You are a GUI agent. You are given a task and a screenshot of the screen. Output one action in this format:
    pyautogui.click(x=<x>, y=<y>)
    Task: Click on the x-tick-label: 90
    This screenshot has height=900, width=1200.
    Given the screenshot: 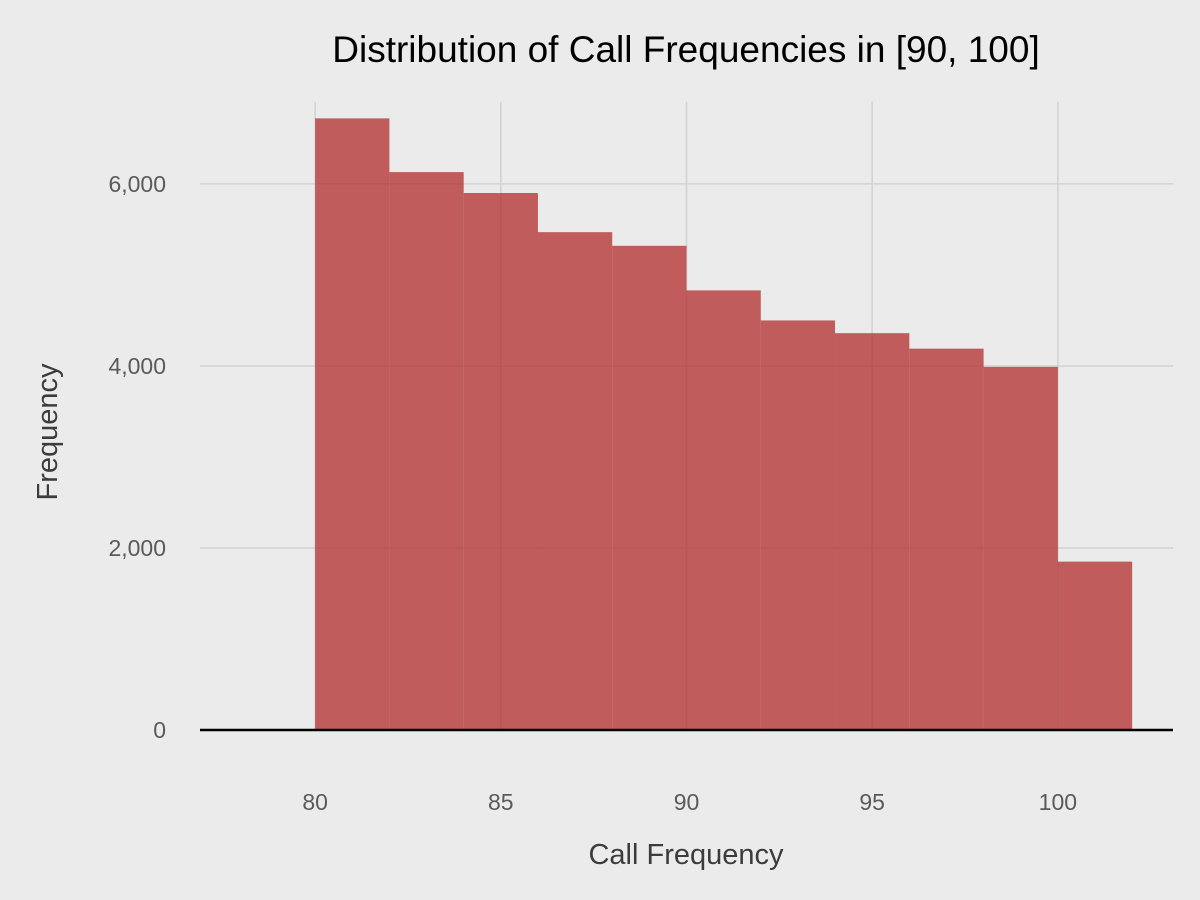 What is the action you would take?
    pyautogui.click(x=687, y=802)
    